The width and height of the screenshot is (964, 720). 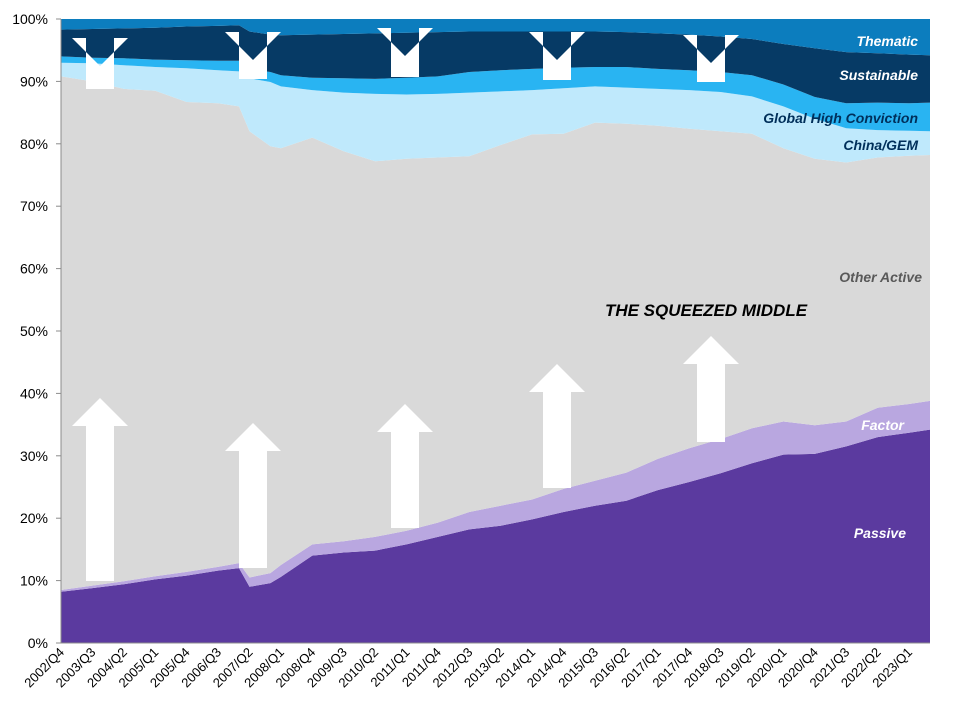 What do you see at coordinates (495, 37) in the screenshot?
I see `area-thematic` at bounding box center [495, 37].